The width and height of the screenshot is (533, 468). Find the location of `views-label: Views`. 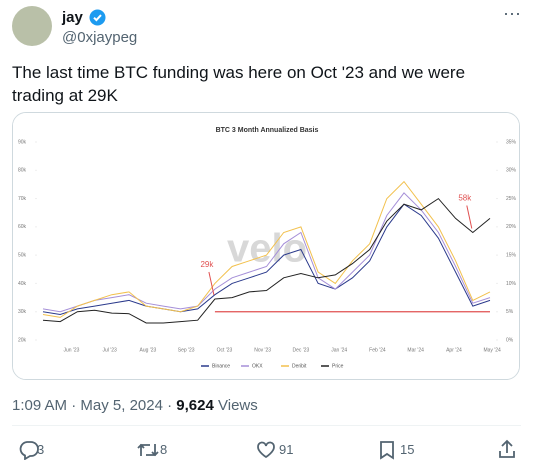

views-label: Views is located at coordinates (238, 405).